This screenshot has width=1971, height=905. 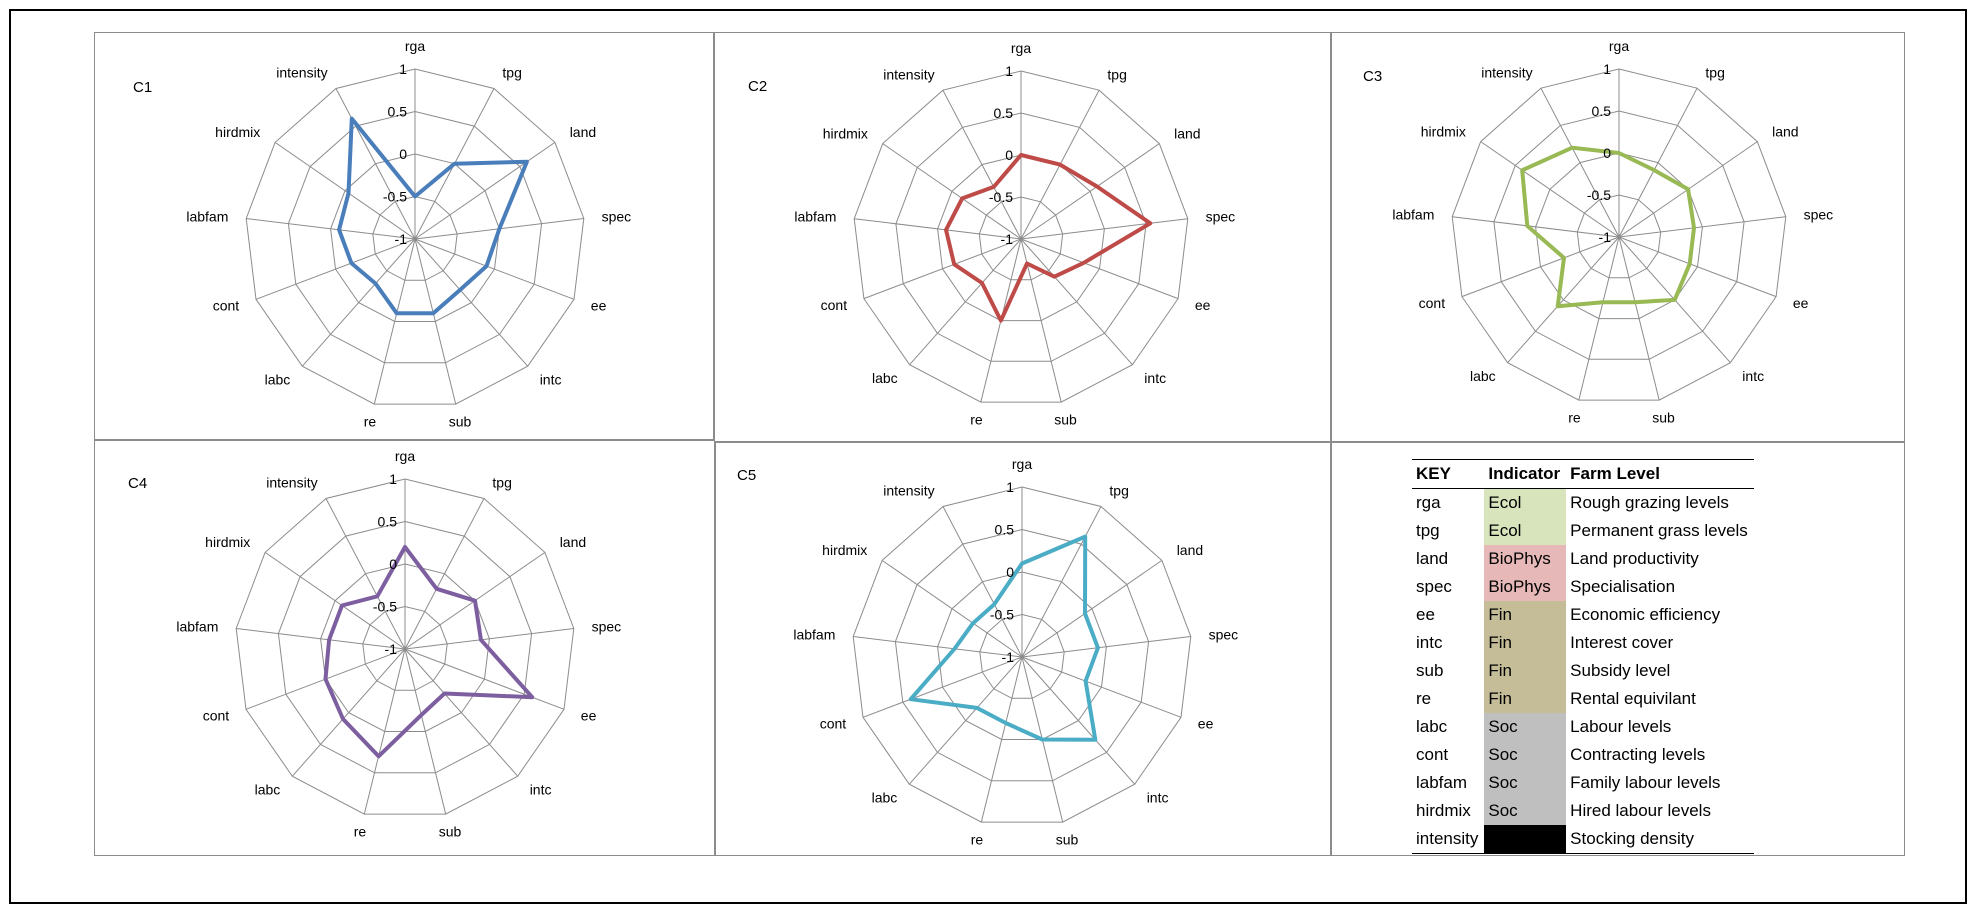 What do you see at coordinates (1583, 839) in the screenshot?
I see `key-row-intensity: intensity Stocking density` at bounding box center [1583, 839].